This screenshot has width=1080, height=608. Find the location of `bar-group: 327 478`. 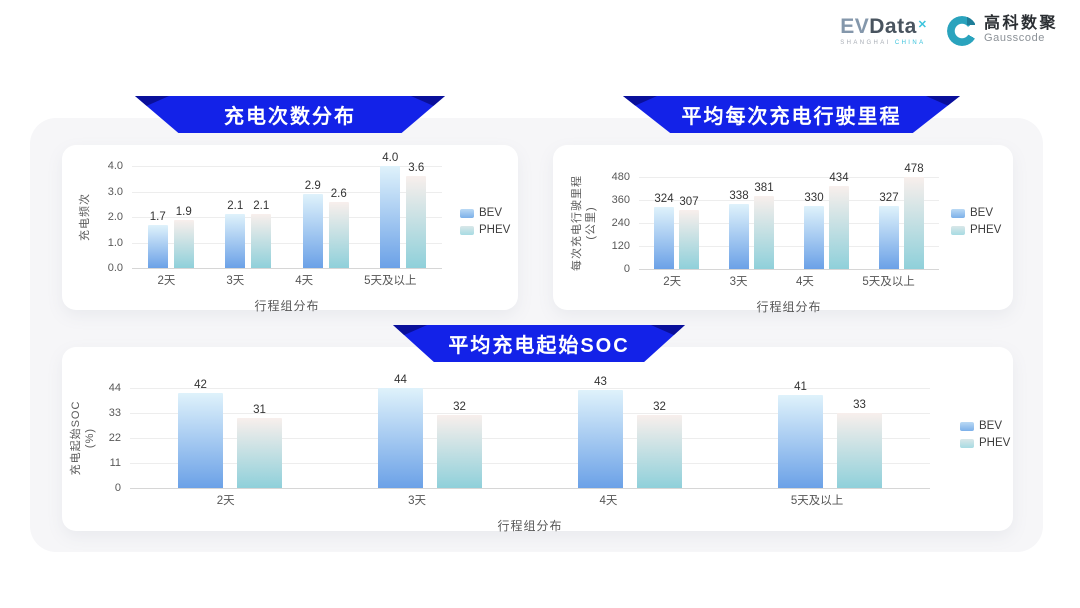

bar-group: 327 478 is located at coordinates (901, 216).